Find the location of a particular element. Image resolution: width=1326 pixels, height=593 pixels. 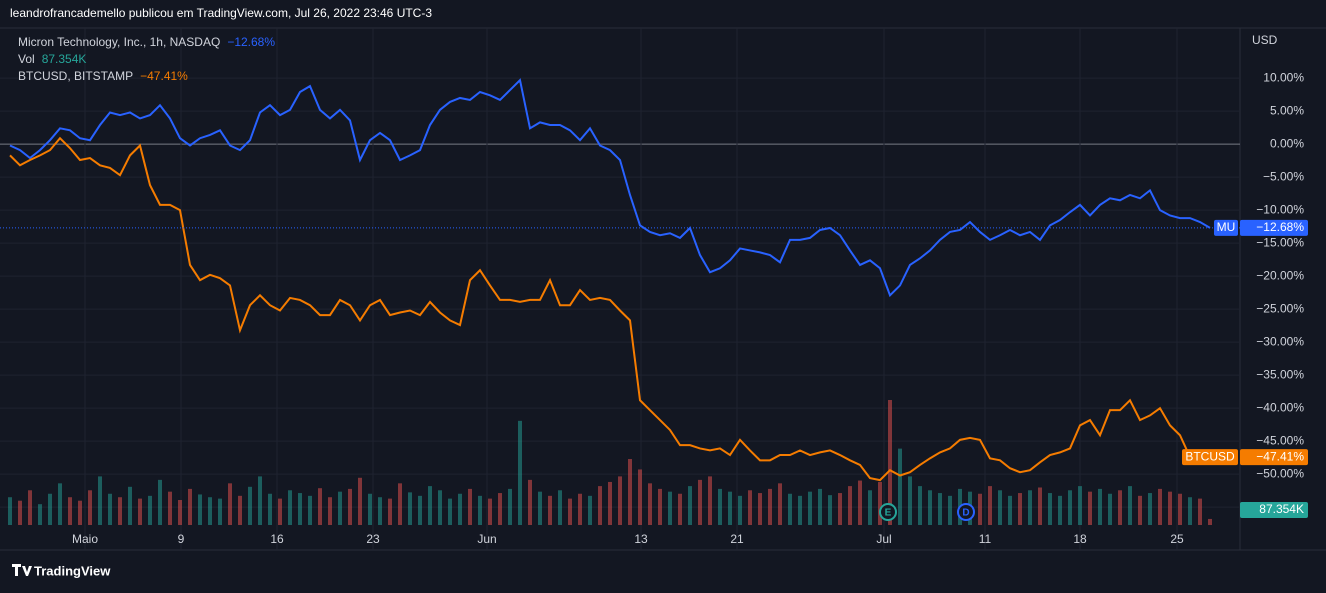

x-tick-label: 25 is located at coordinates (1177, 539).